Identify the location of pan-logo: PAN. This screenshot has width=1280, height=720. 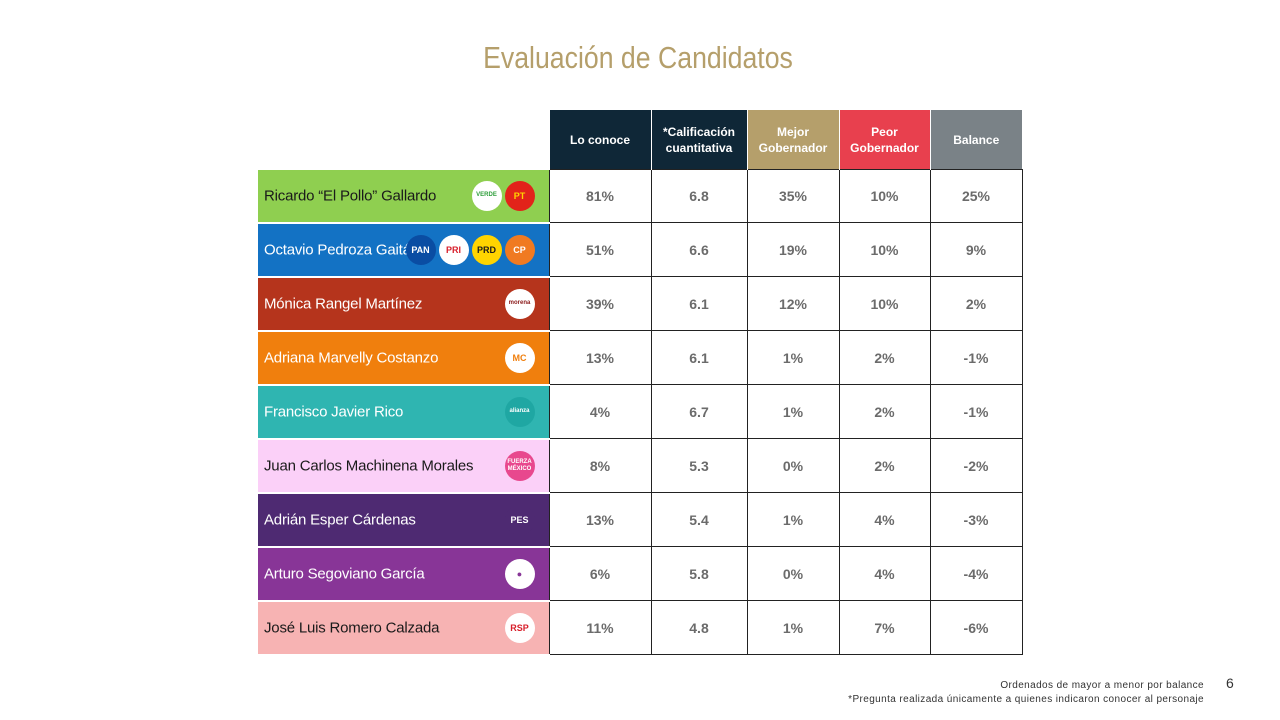
(420, 249).